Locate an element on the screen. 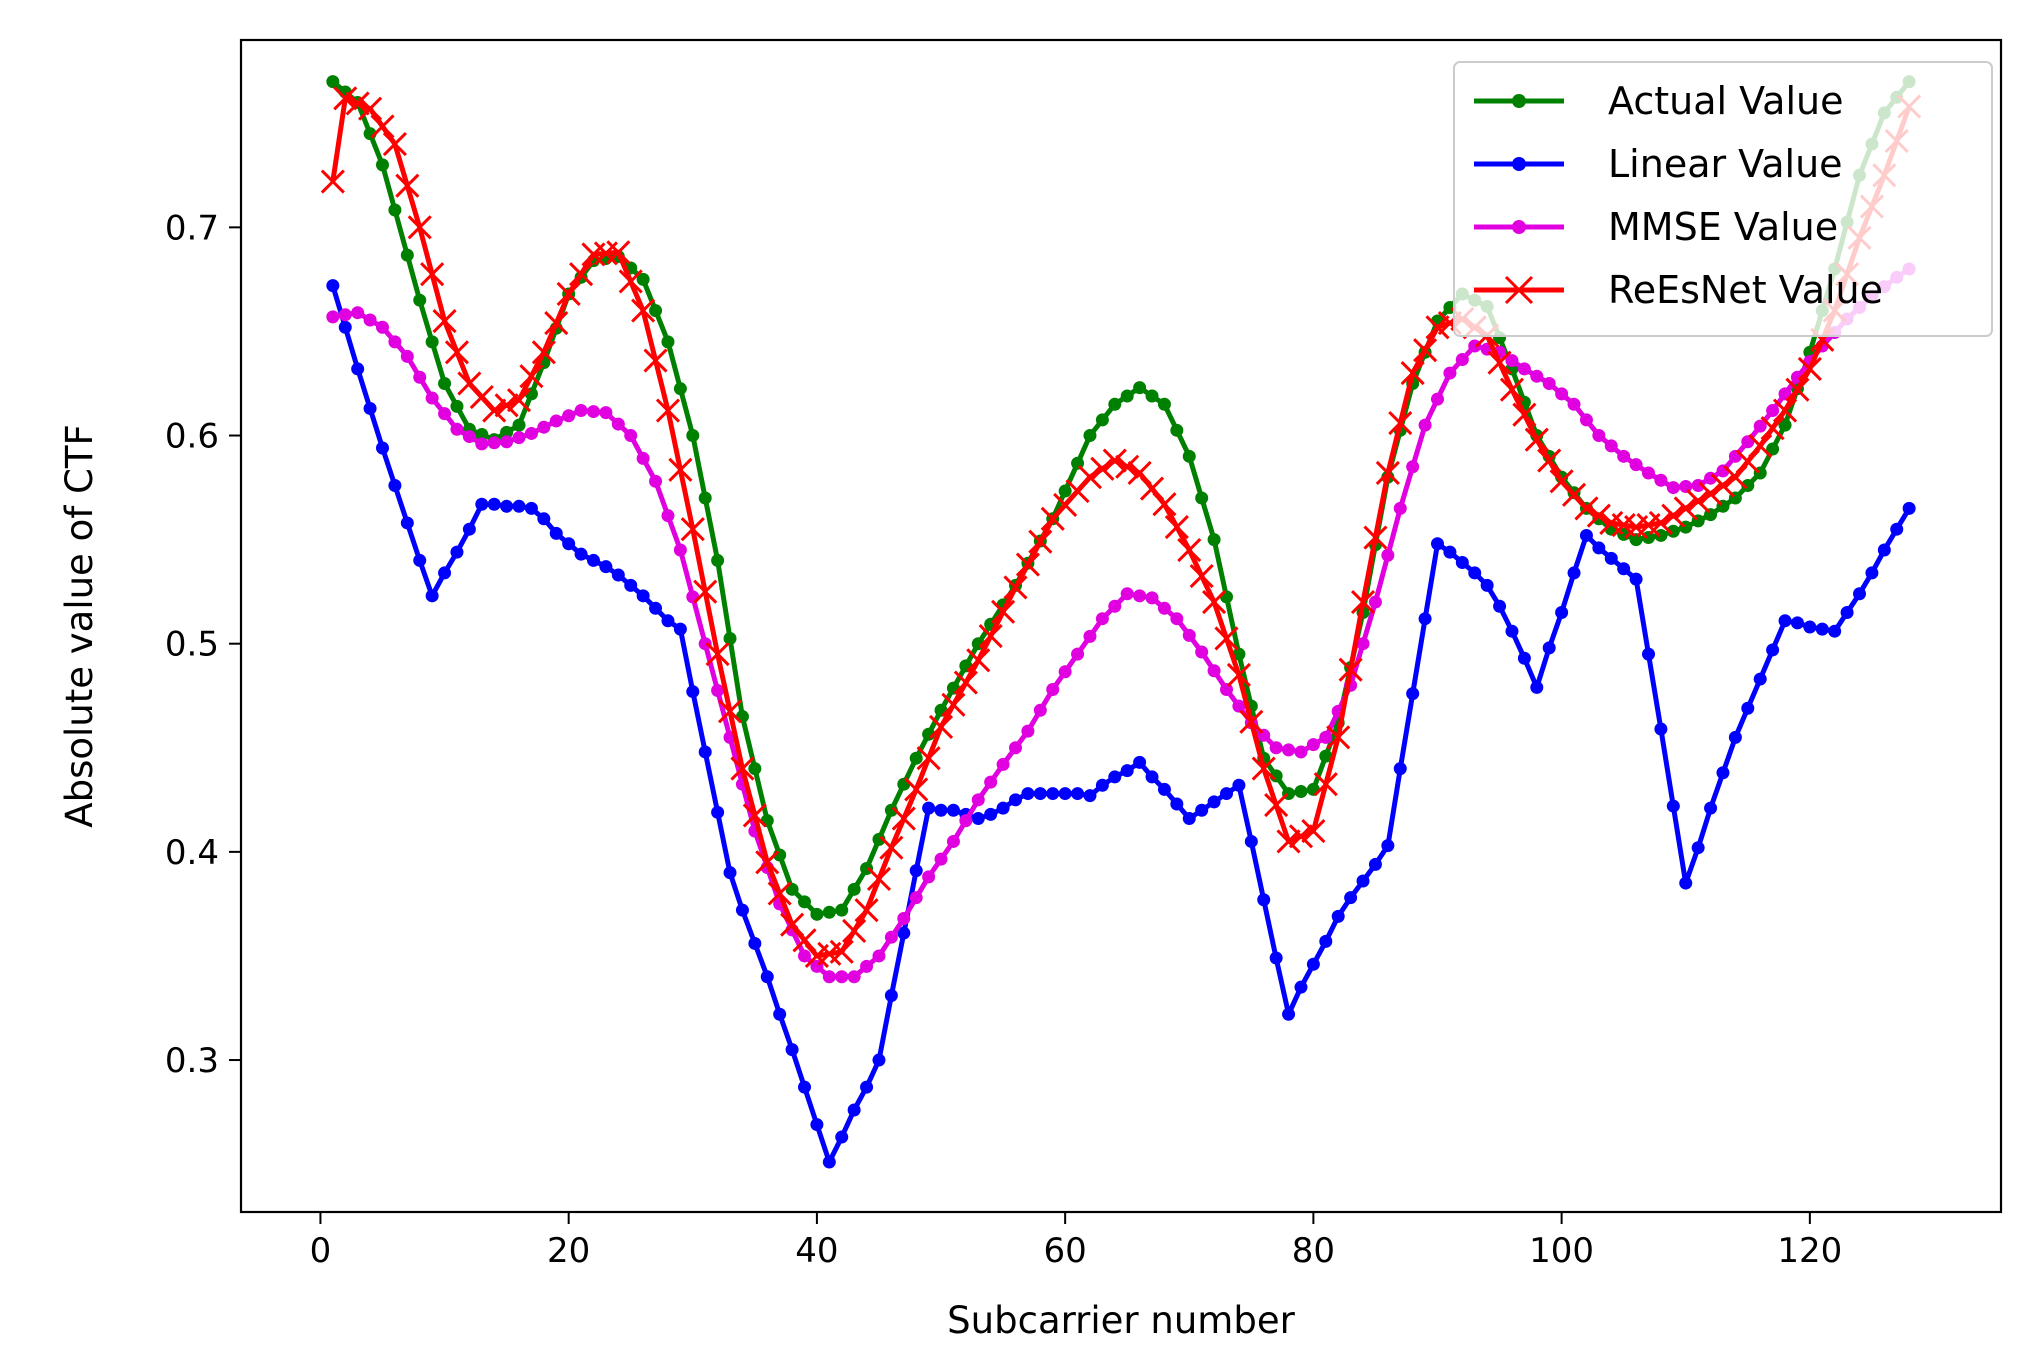 The height and width of the screenshot is (1362, 2034). legend-label: Actual Value is located at coordinates (1725, 101).